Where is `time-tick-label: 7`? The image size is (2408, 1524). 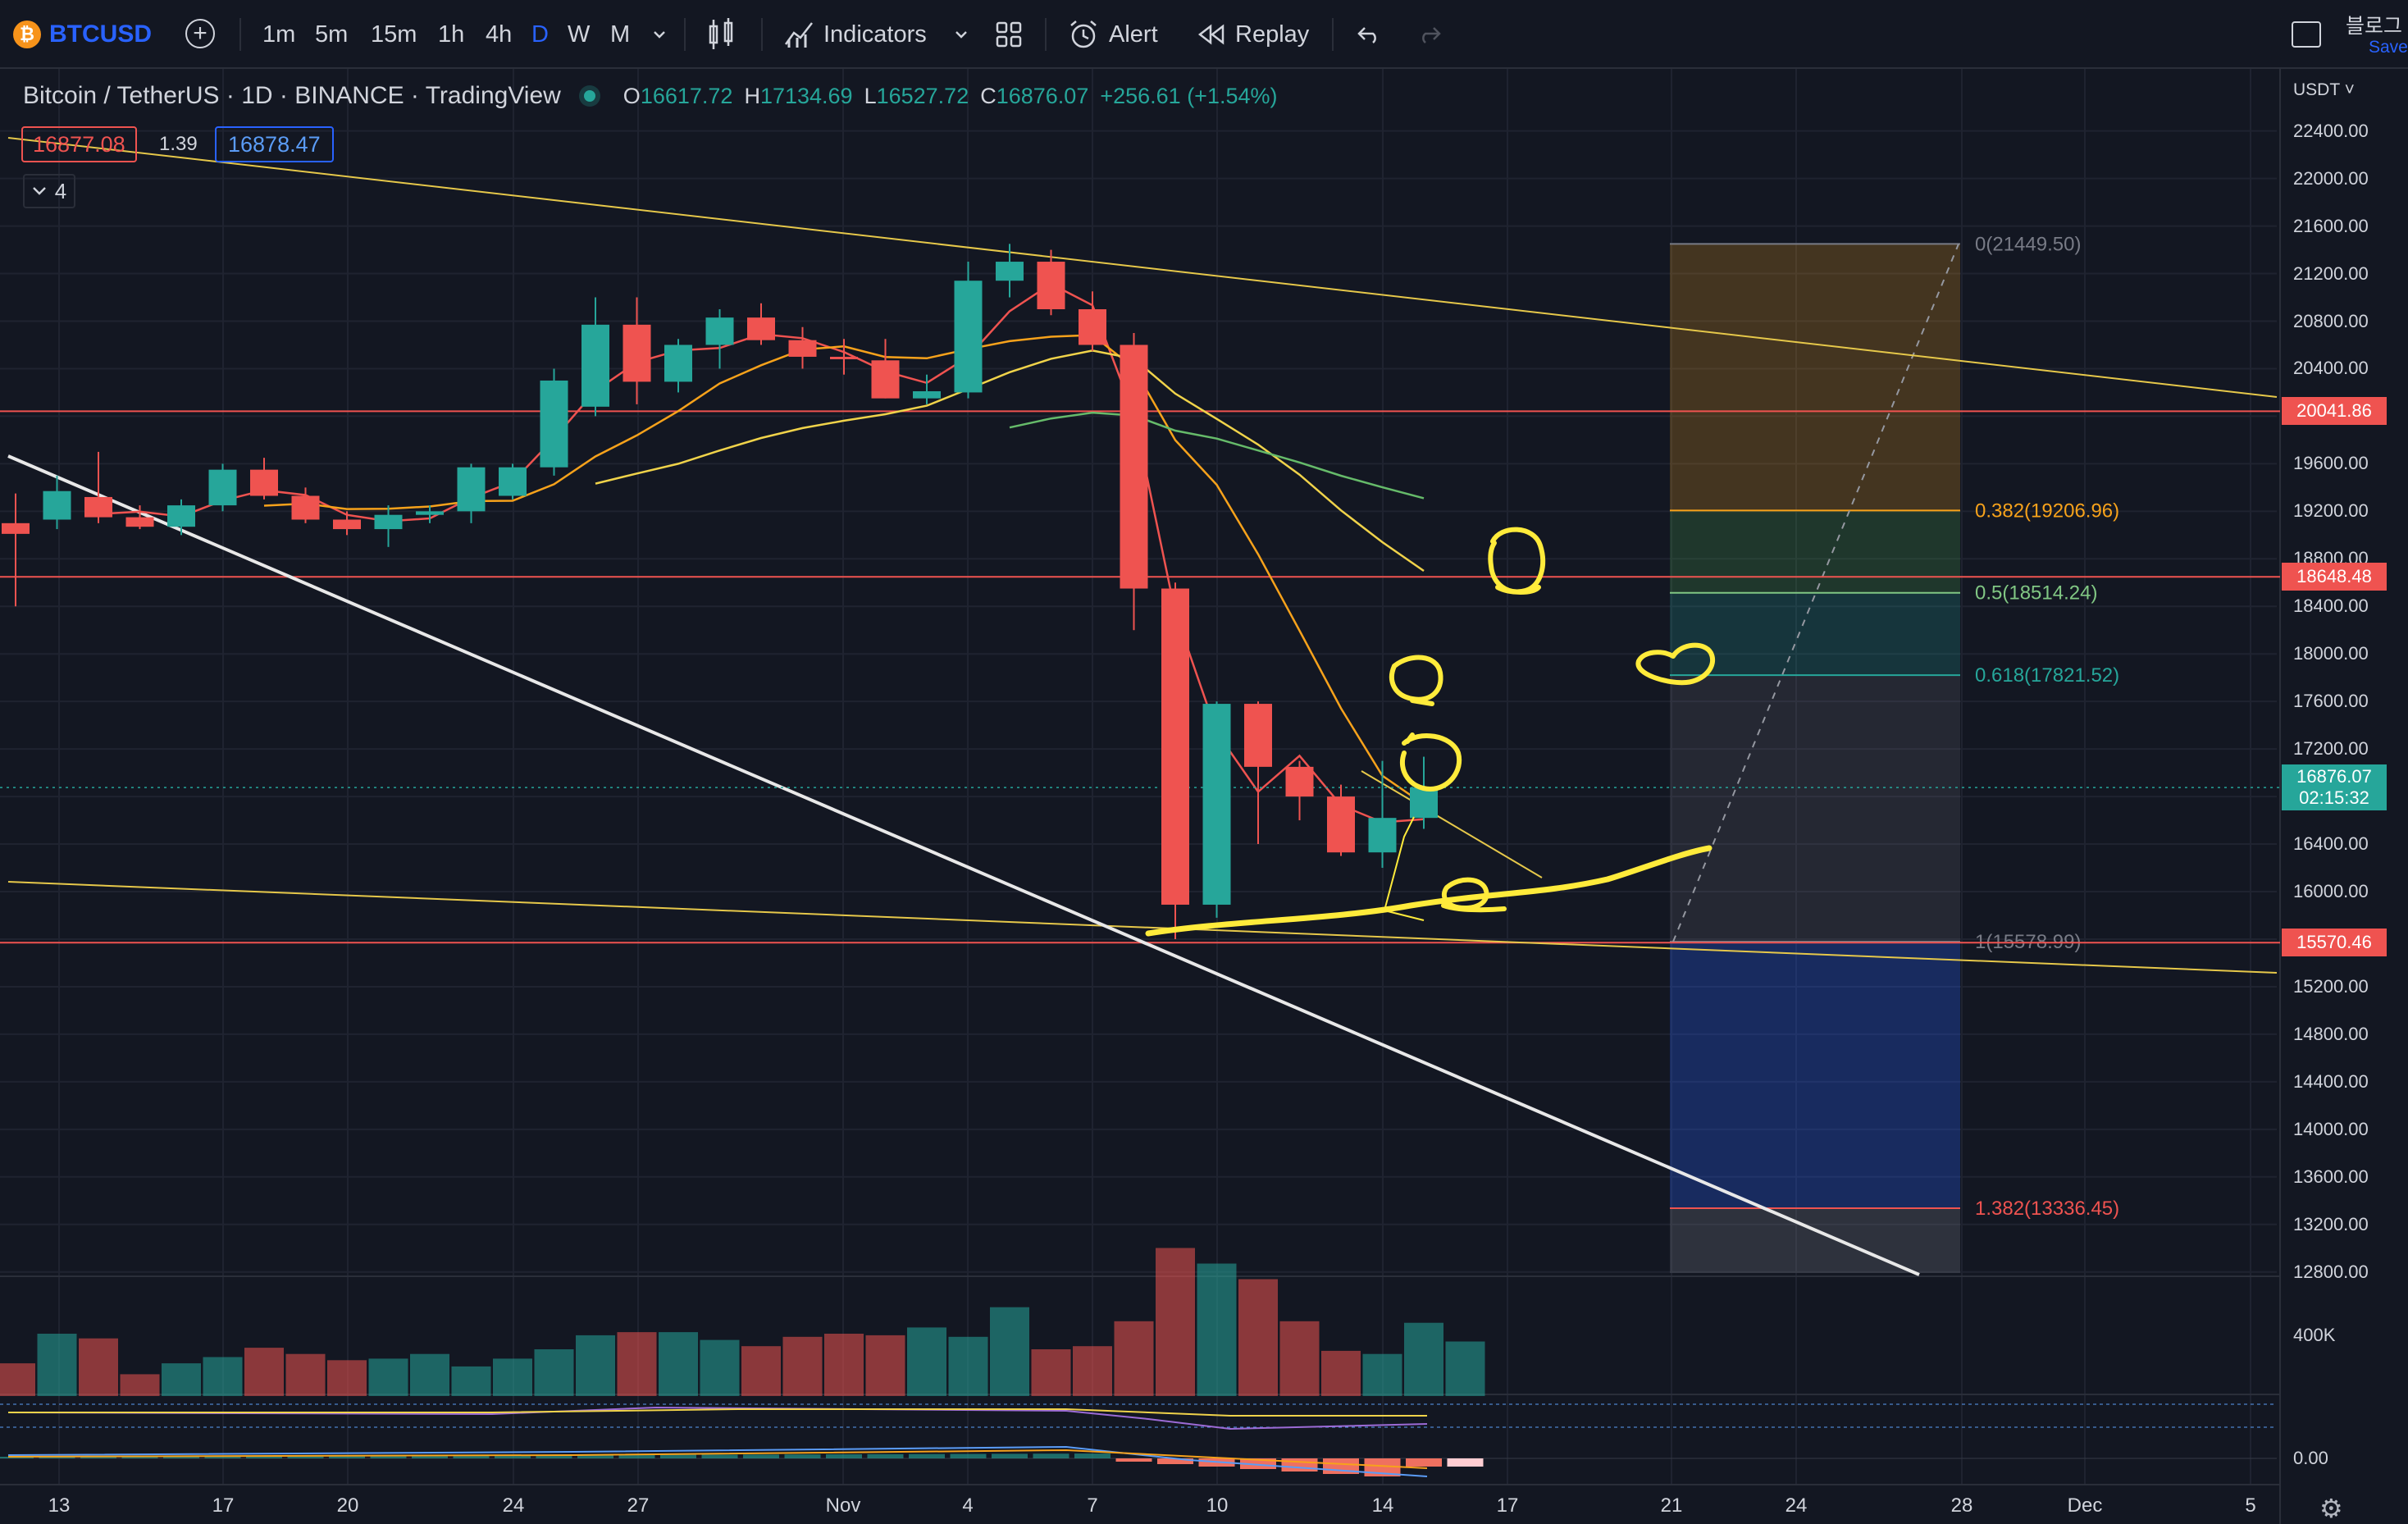 time-tick-label: 7 is located at coordinates (1092, 1505).